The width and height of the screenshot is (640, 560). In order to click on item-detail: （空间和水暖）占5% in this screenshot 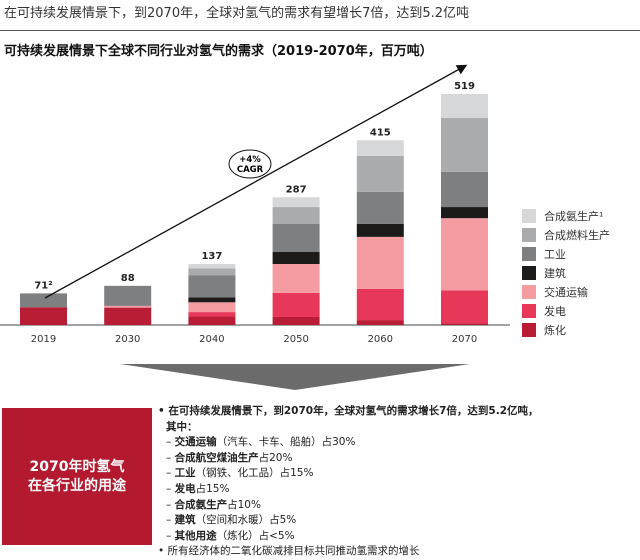, I will do `click(246, 520)`.